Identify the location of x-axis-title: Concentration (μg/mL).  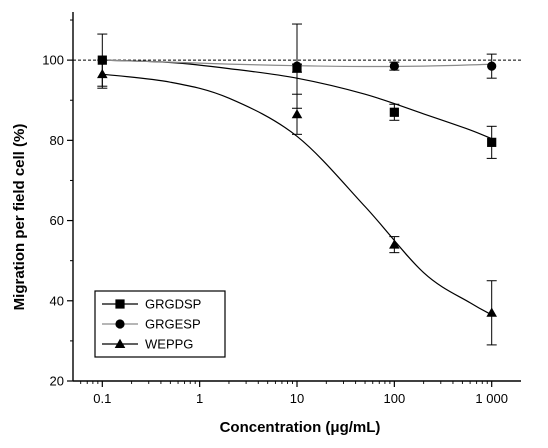
(300, 427).